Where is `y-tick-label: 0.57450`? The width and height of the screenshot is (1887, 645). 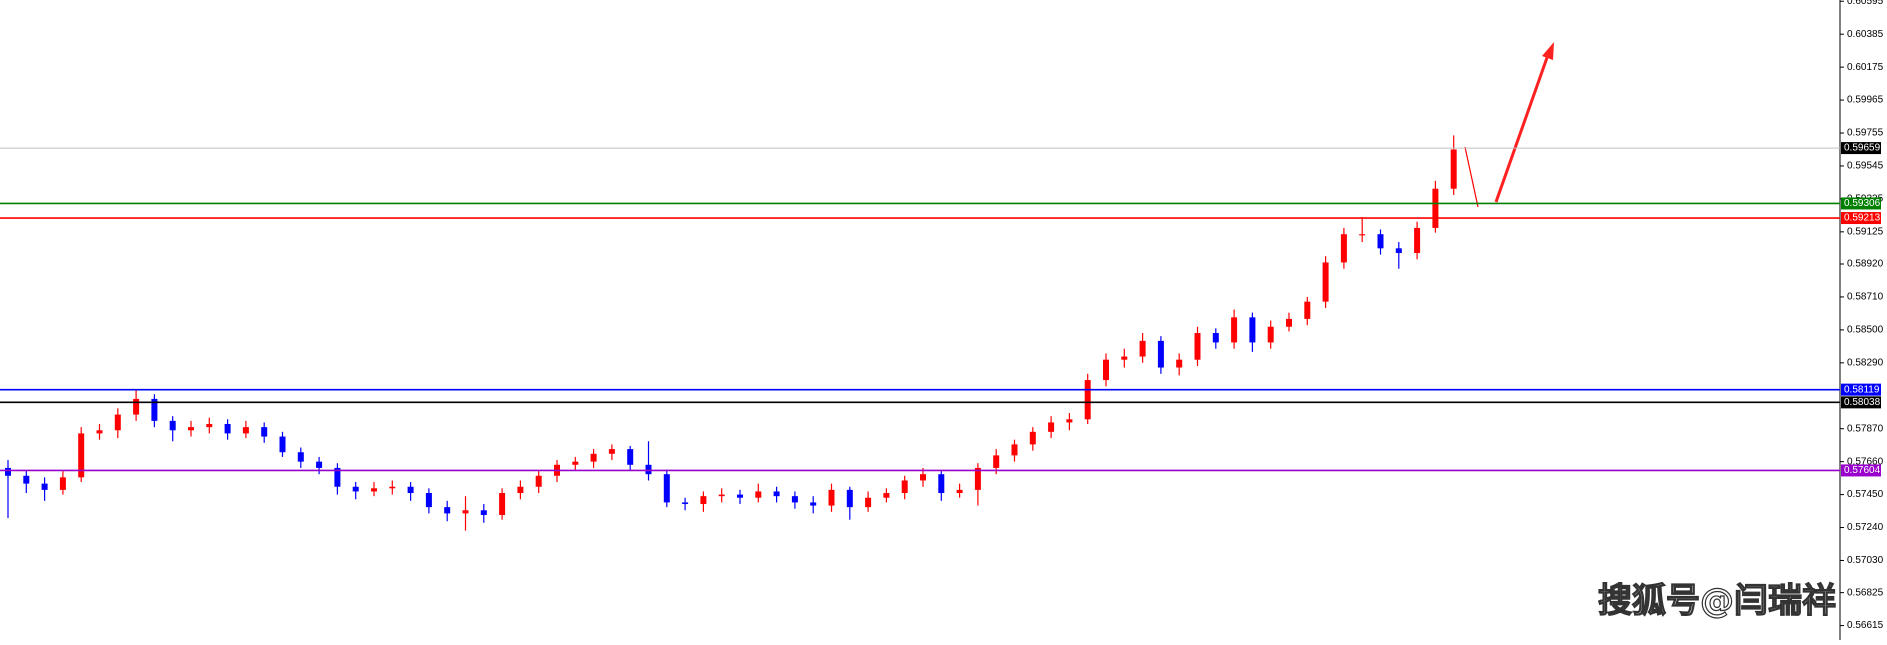
y-tick-label: 0.57450 is located at coordinates (1865, 494).